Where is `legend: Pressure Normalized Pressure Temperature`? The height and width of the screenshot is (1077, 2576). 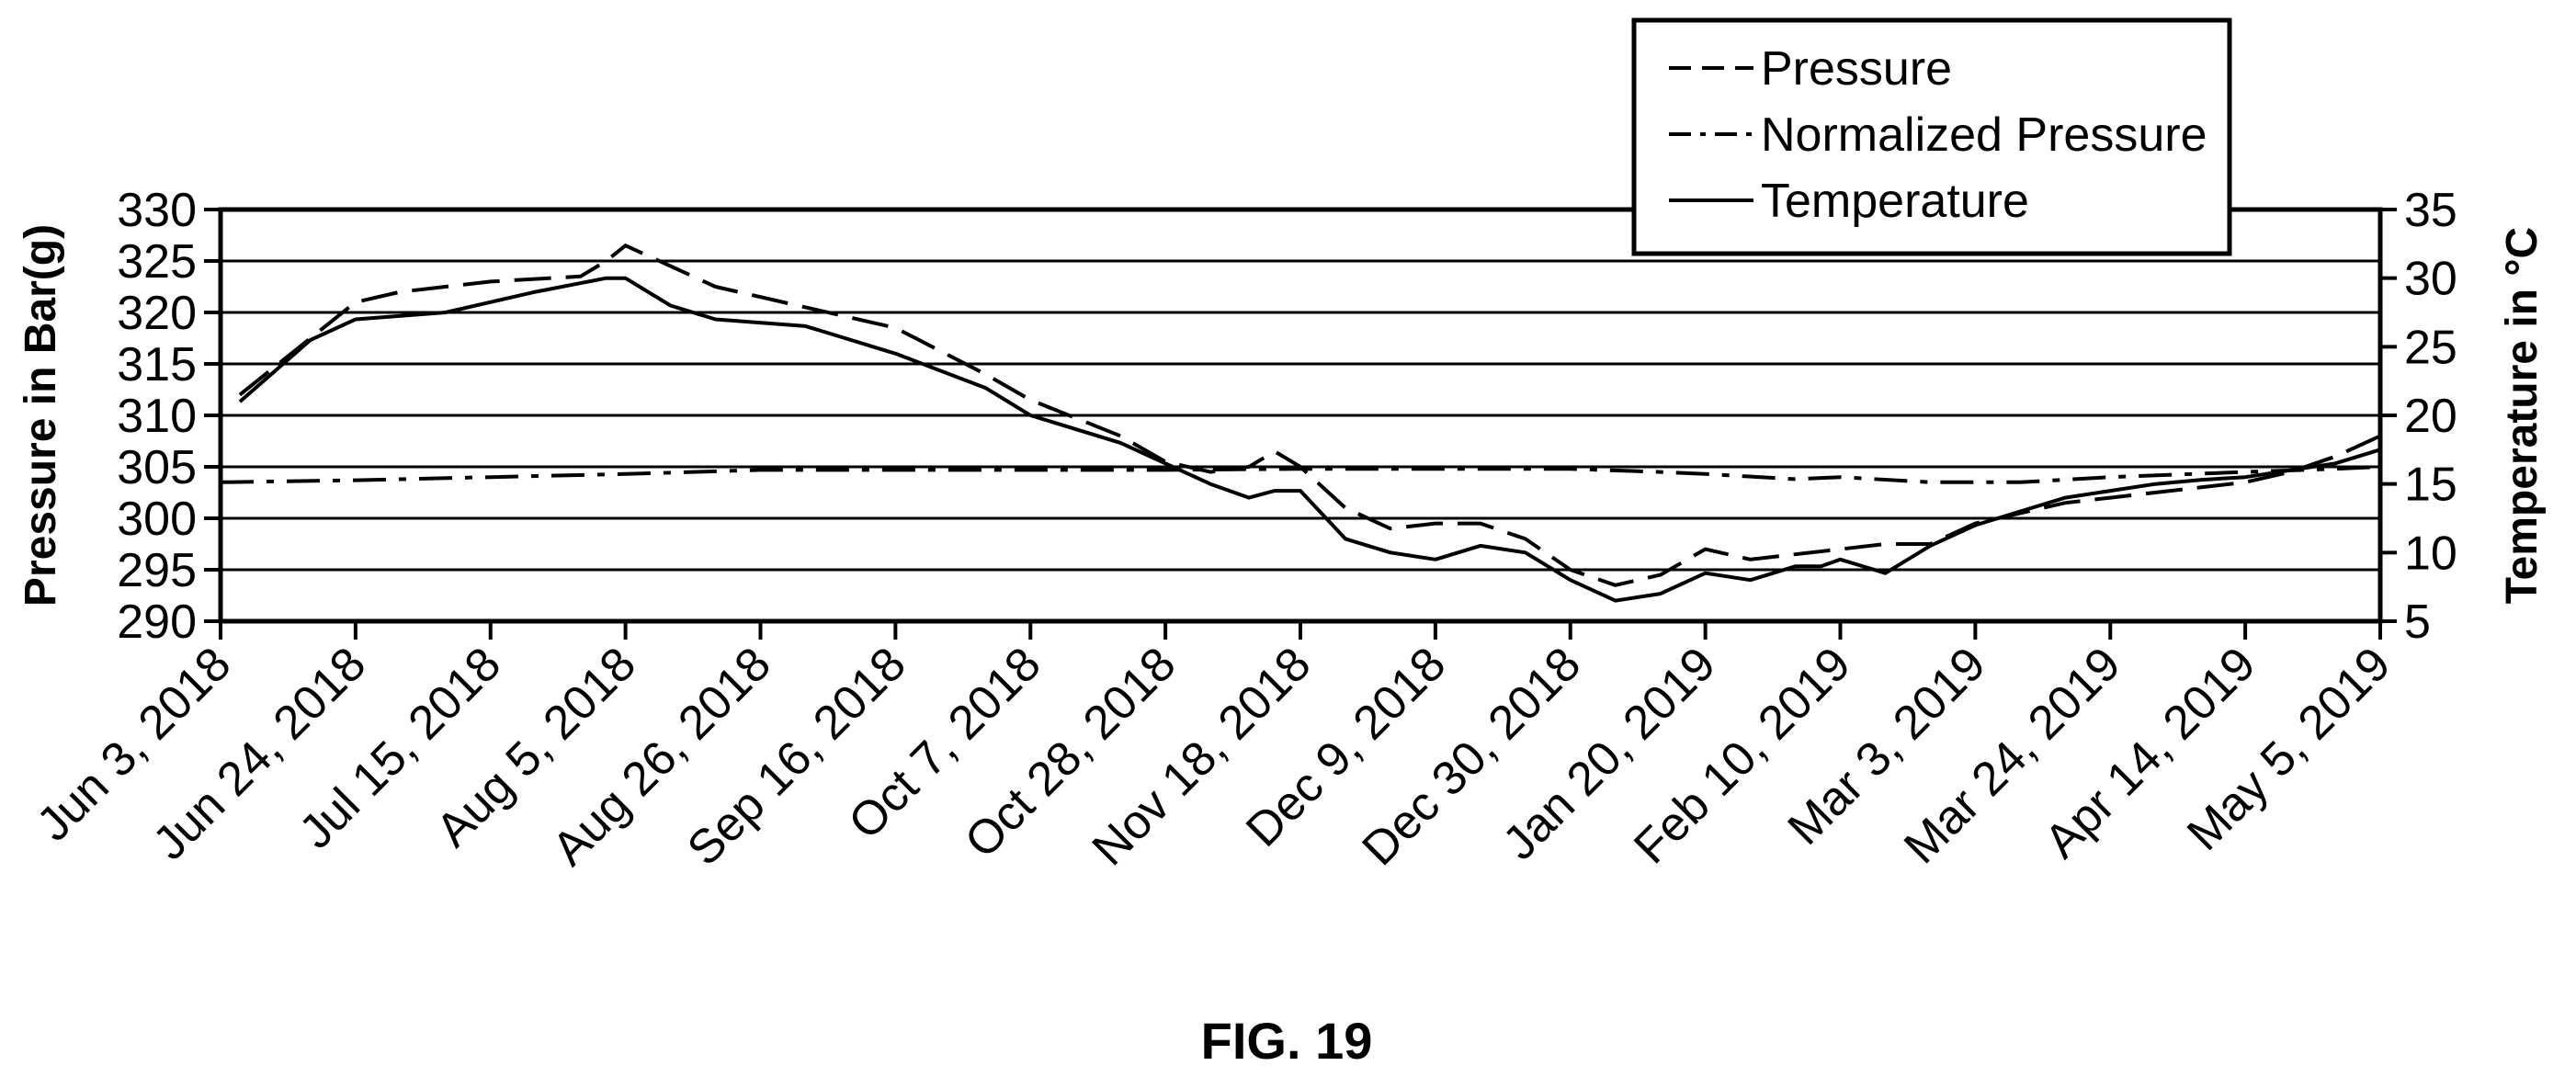
legend: Pressure Normalized Pressure Temperature is located at coordinates (1932, 136).